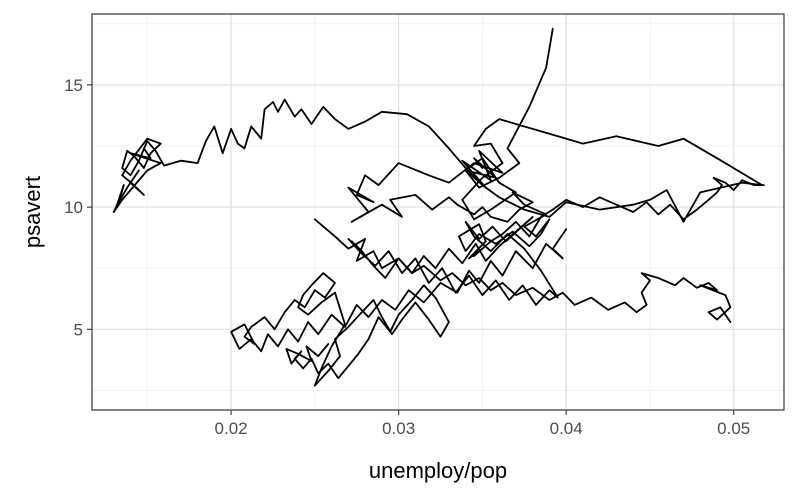 This screenshot has width=800, height=500. I want to click on y-axis-ticks: 5 10 15, so click(78, 207).